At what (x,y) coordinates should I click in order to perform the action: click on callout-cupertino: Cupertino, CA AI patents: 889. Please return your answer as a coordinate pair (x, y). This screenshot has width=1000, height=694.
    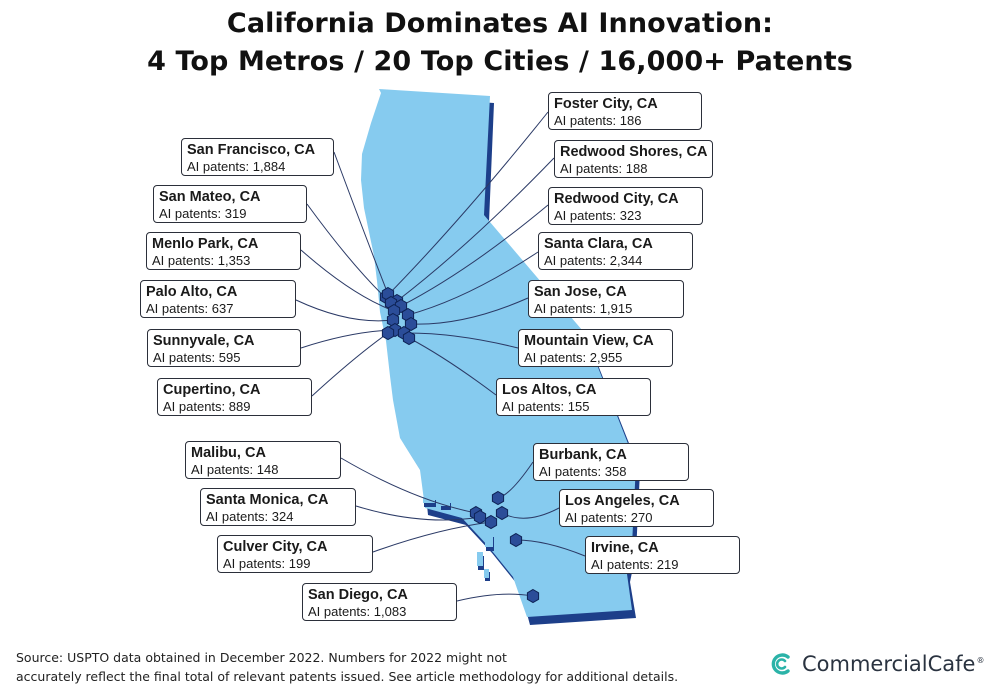
    Looking at the image, I should click on (234, 397).